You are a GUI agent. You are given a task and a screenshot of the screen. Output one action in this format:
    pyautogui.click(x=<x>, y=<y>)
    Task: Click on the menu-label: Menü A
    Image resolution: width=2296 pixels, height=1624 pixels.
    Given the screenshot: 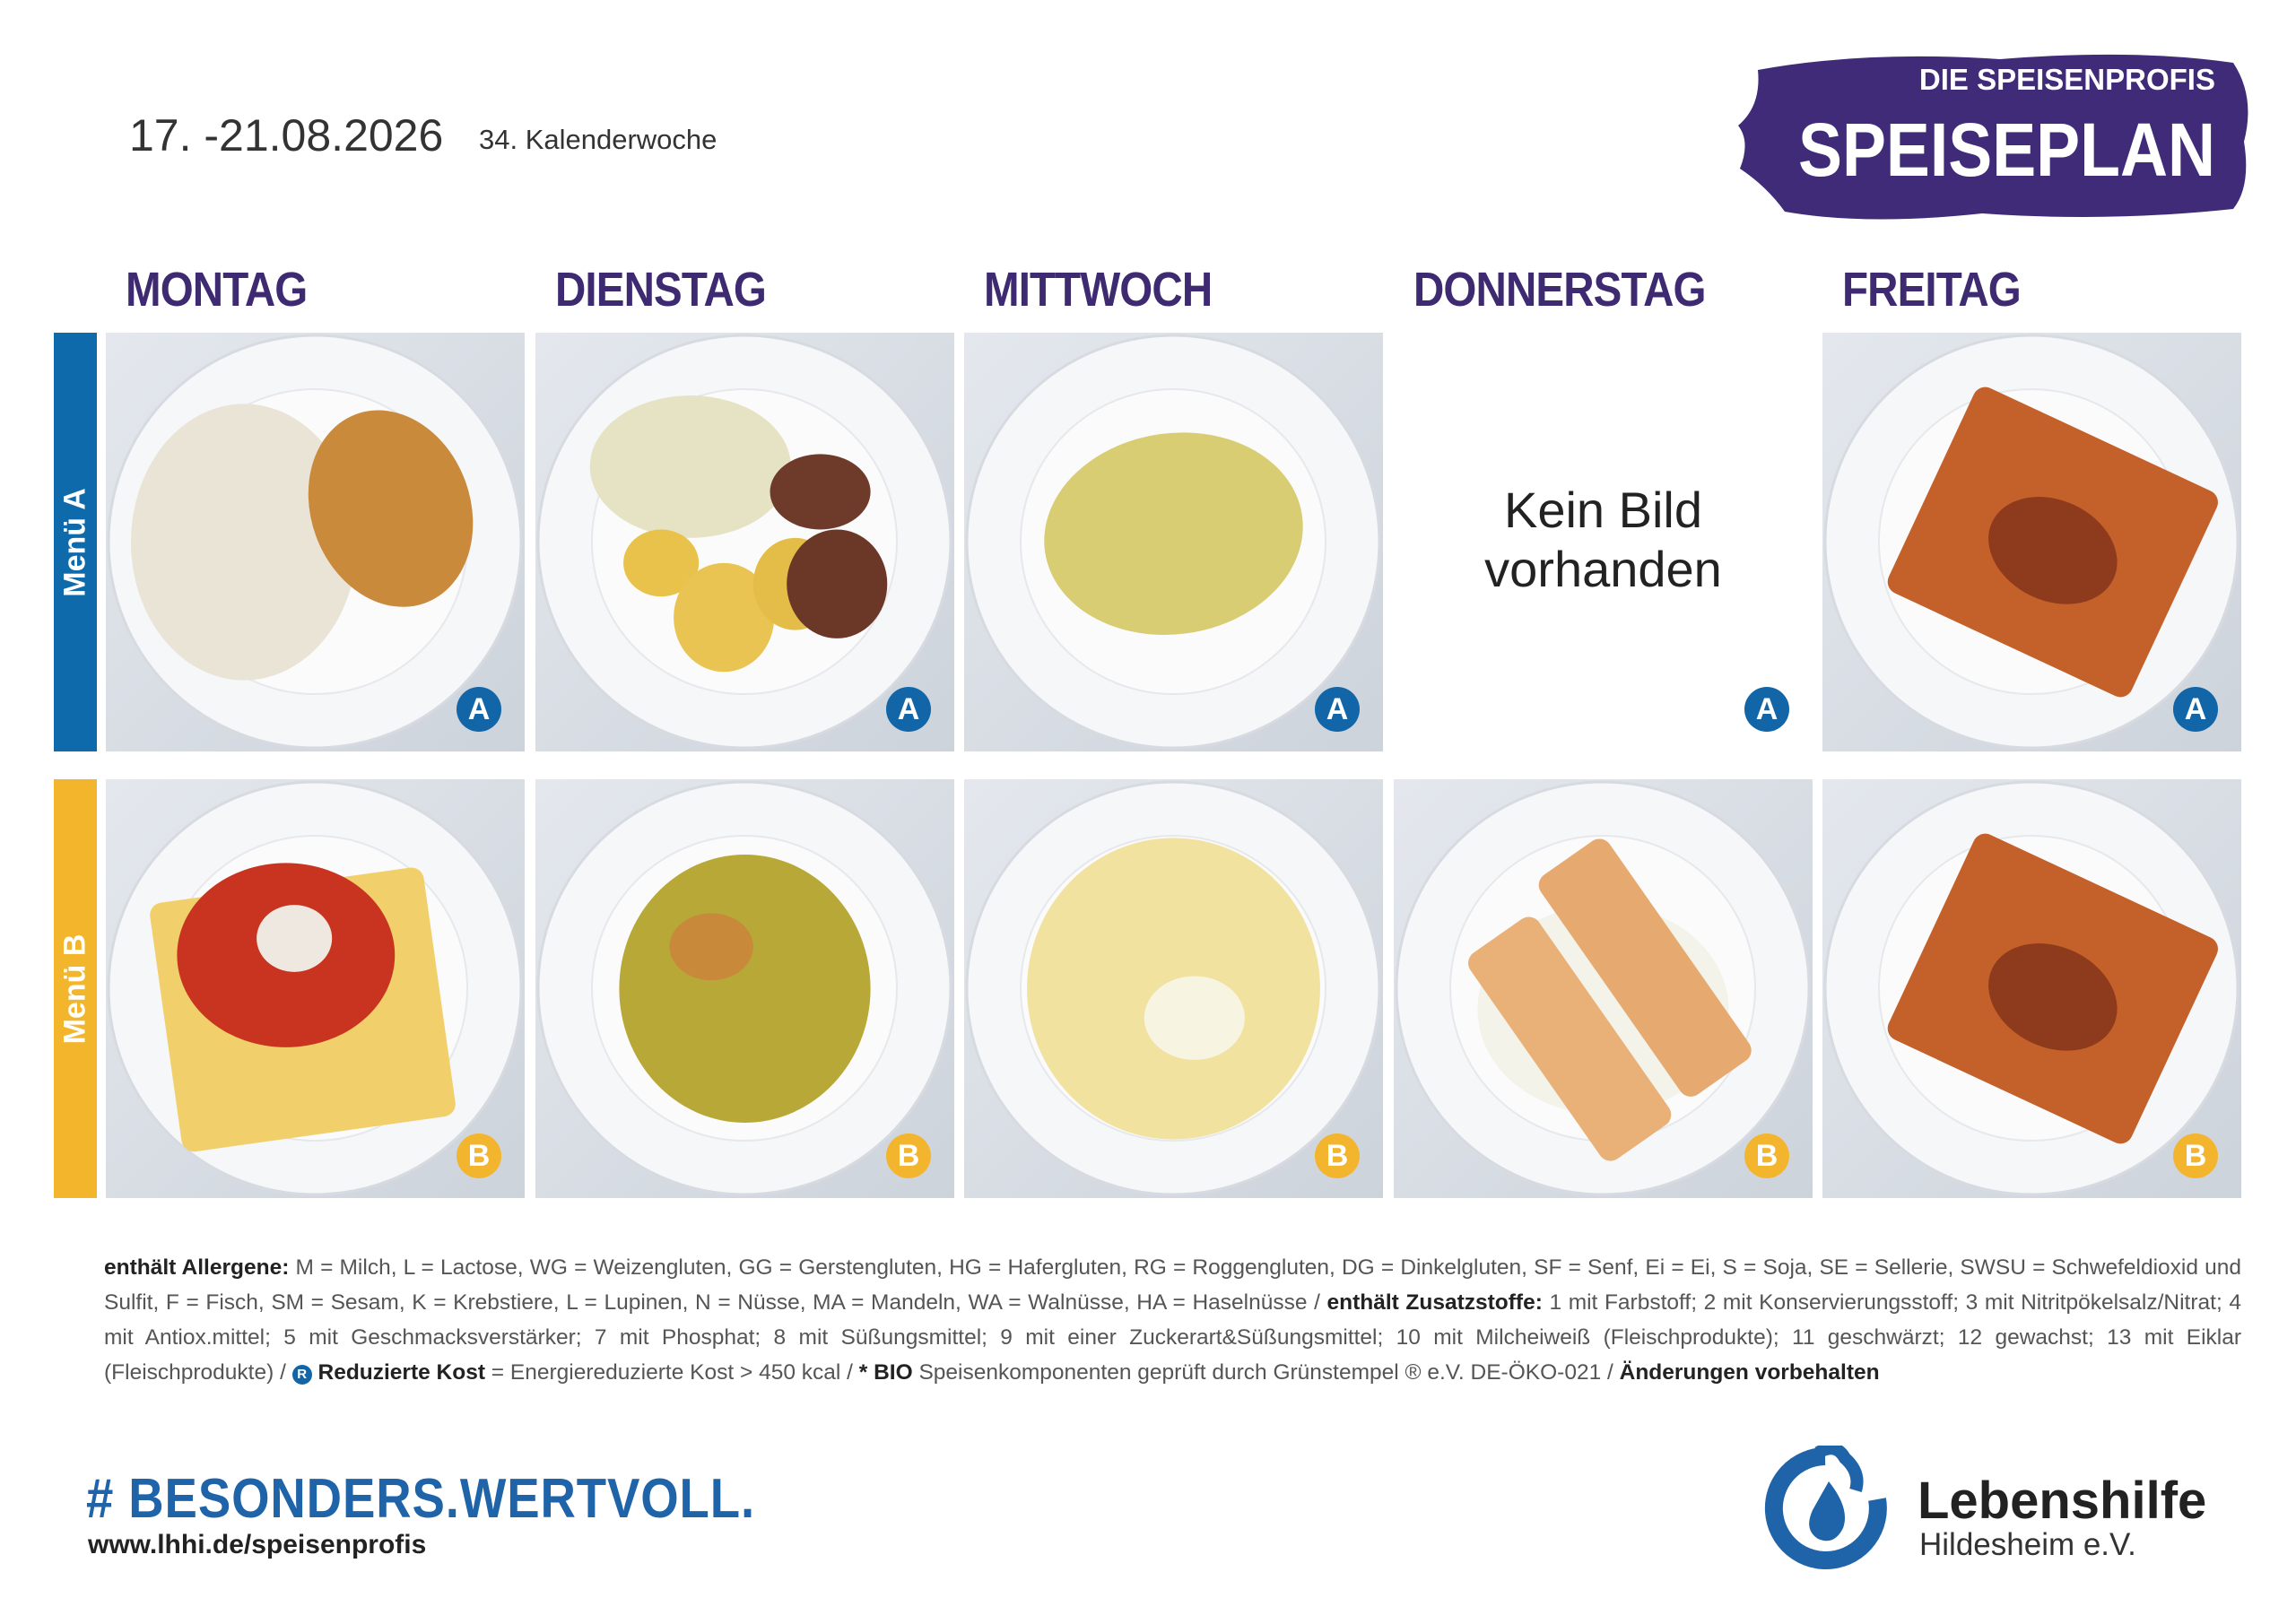 What is the action you would take?
    pyautogui.click(x=74, y=542)
    